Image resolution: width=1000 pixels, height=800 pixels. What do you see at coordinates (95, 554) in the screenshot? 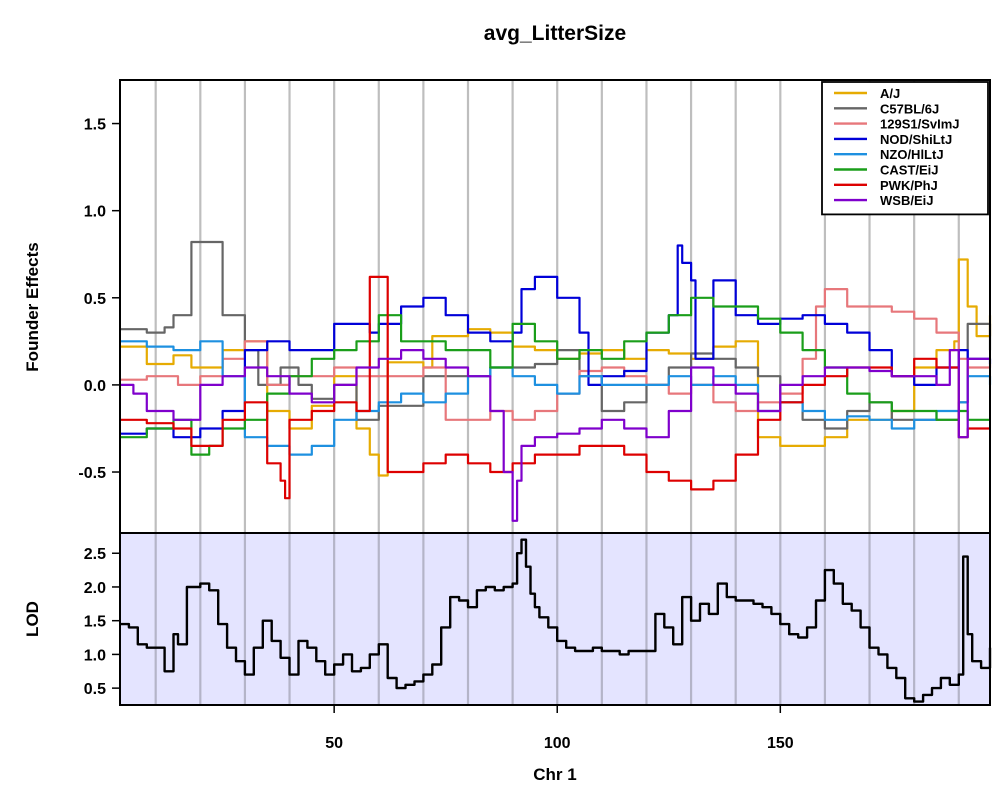
I see `bottom-y-tick-label: 2.5` at bounding box center [95, 554].